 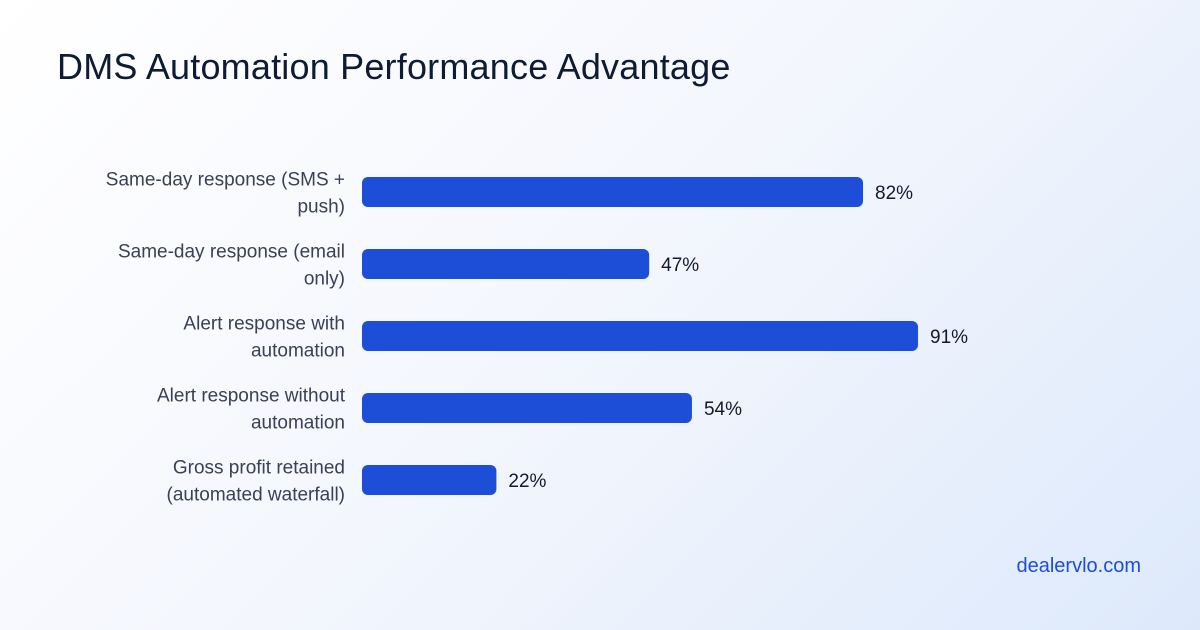 I want to click on category-label: Alert response with automation, so click(x=264, y=338).